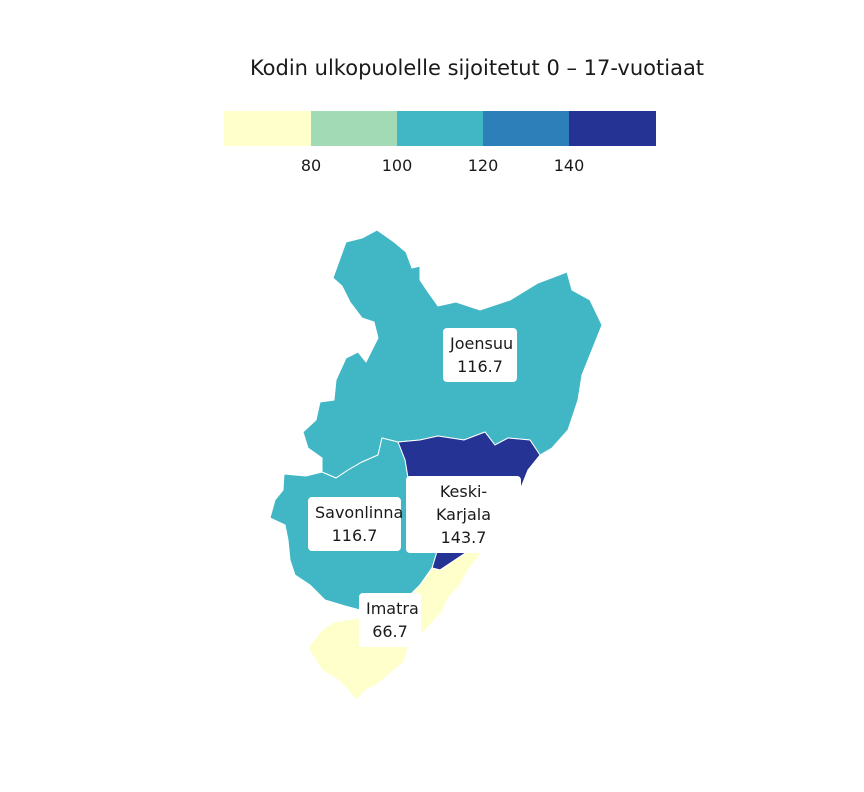 The width and height of the screenshot is (864, 792). I want to click on legend-tick-120: 120, so click(483, 165).